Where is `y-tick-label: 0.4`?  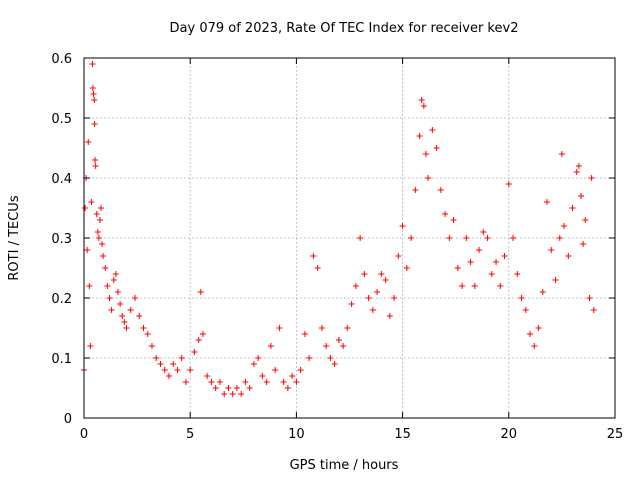 y-tick-label: 0.4 is located at coordinates (61, 179).